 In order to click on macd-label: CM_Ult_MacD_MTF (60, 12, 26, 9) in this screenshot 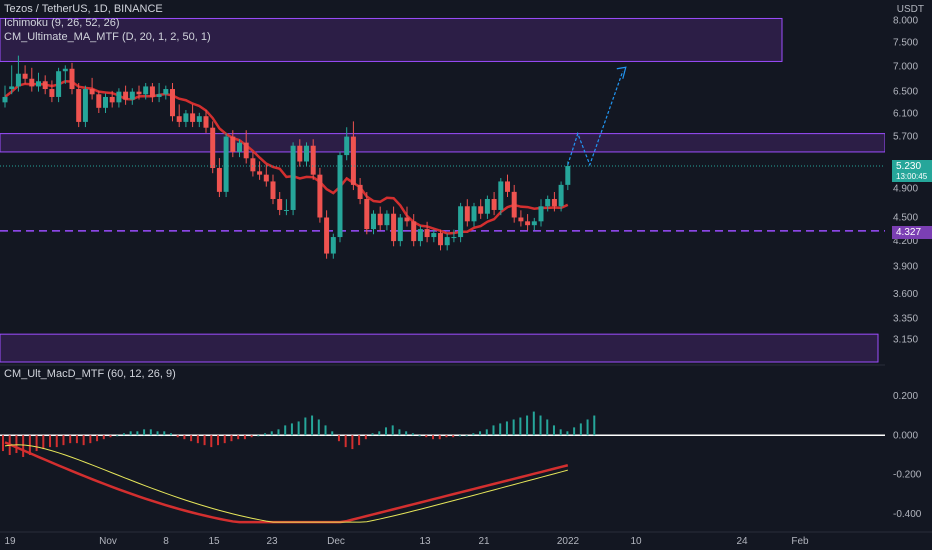, I will do `click(90, 374)`.